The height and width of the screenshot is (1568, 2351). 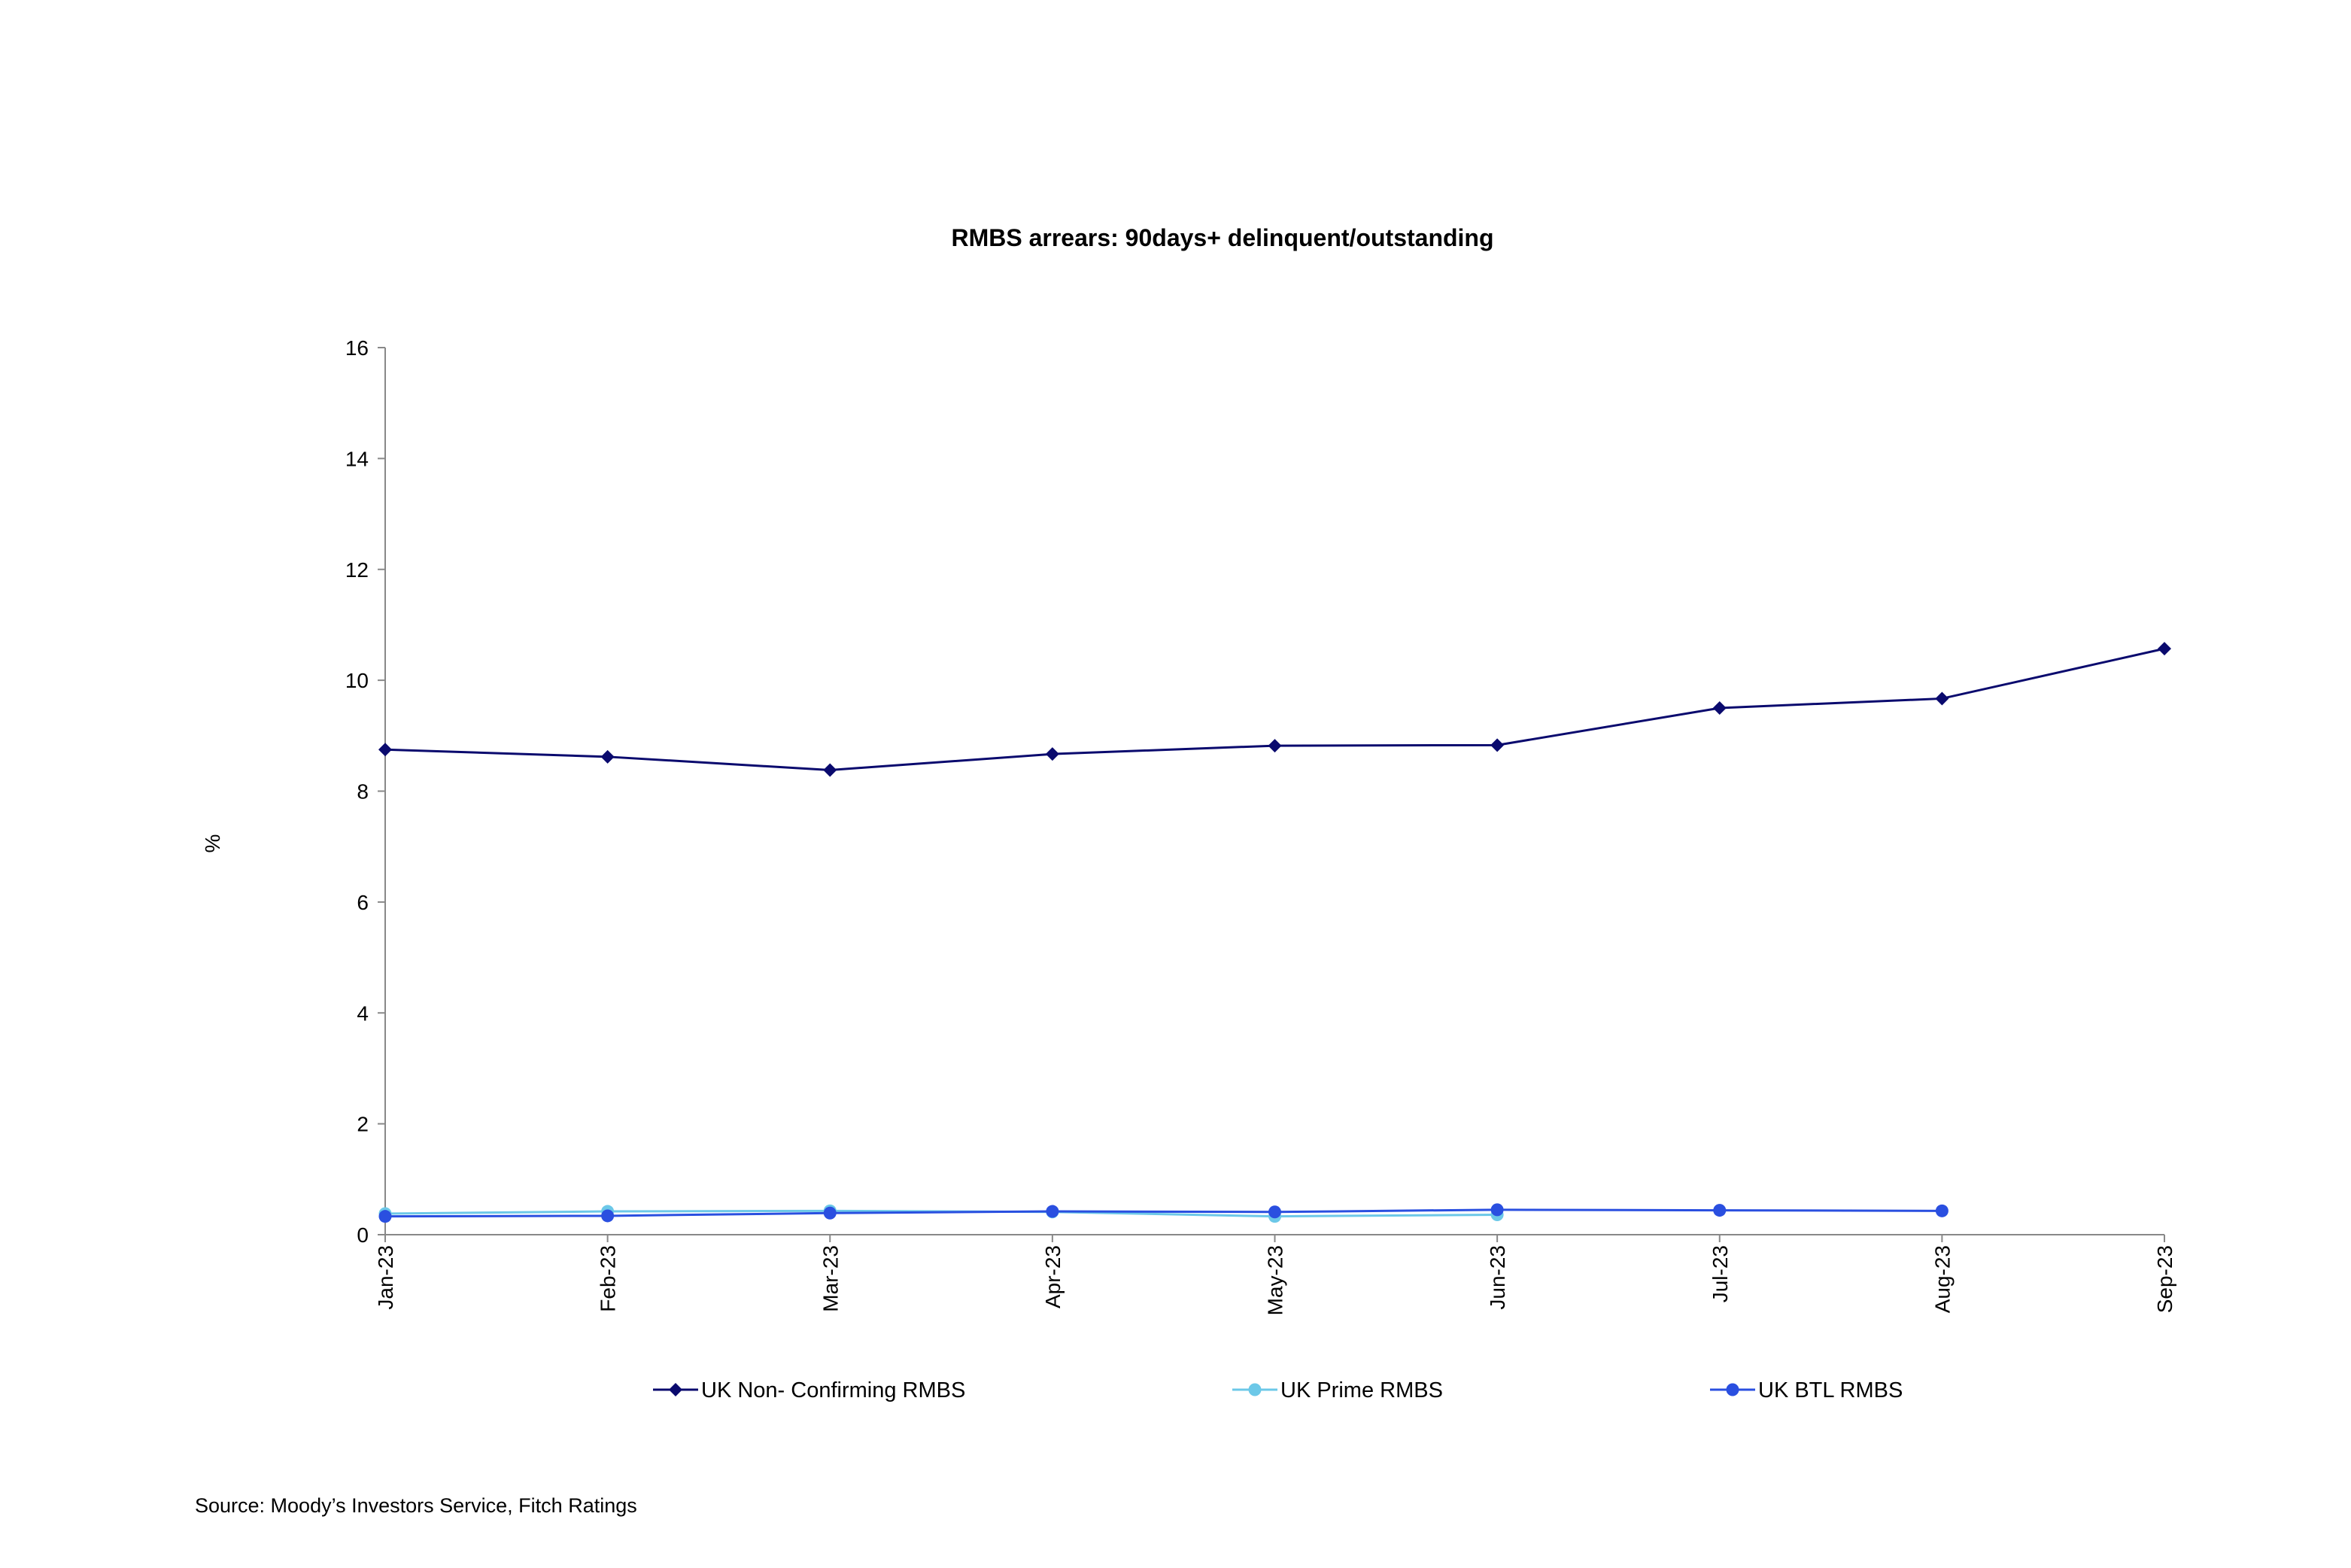 What do you see at coordinates (357, 570) in the screenshot?
I see `y-tick-label: 12` at bounding box center [357, 570].